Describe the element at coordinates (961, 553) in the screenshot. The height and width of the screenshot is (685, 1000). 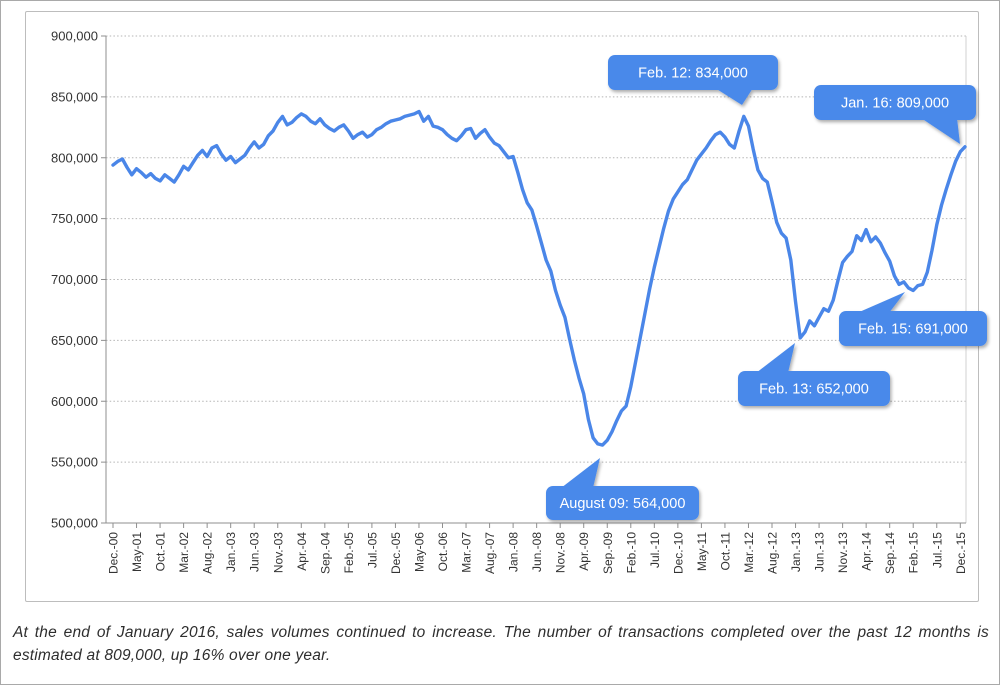
I see `x-axis-label: Dec.-15` at that location.